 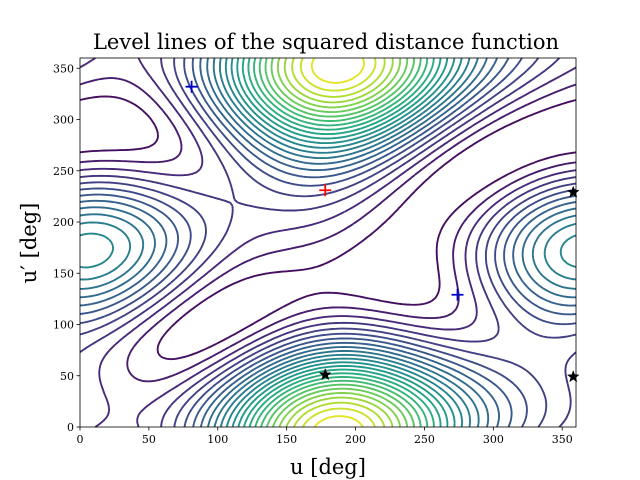 I want to click on x-tick-label: 300, so click(x=493, y=439).